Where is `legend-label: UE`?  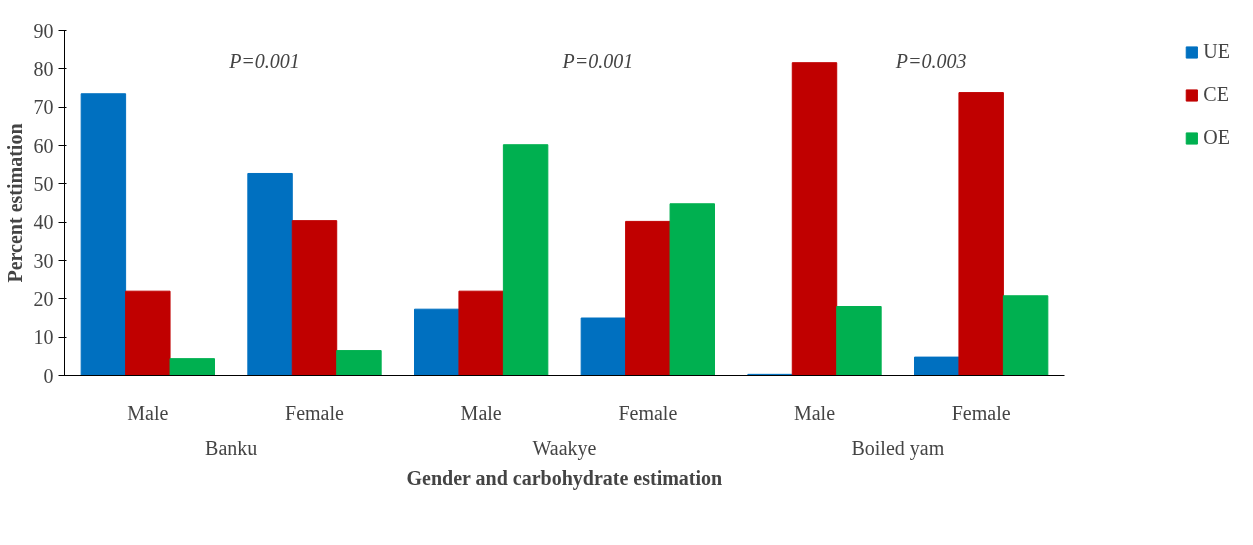 legend-label: UE is located at coordinates (1216, 51).